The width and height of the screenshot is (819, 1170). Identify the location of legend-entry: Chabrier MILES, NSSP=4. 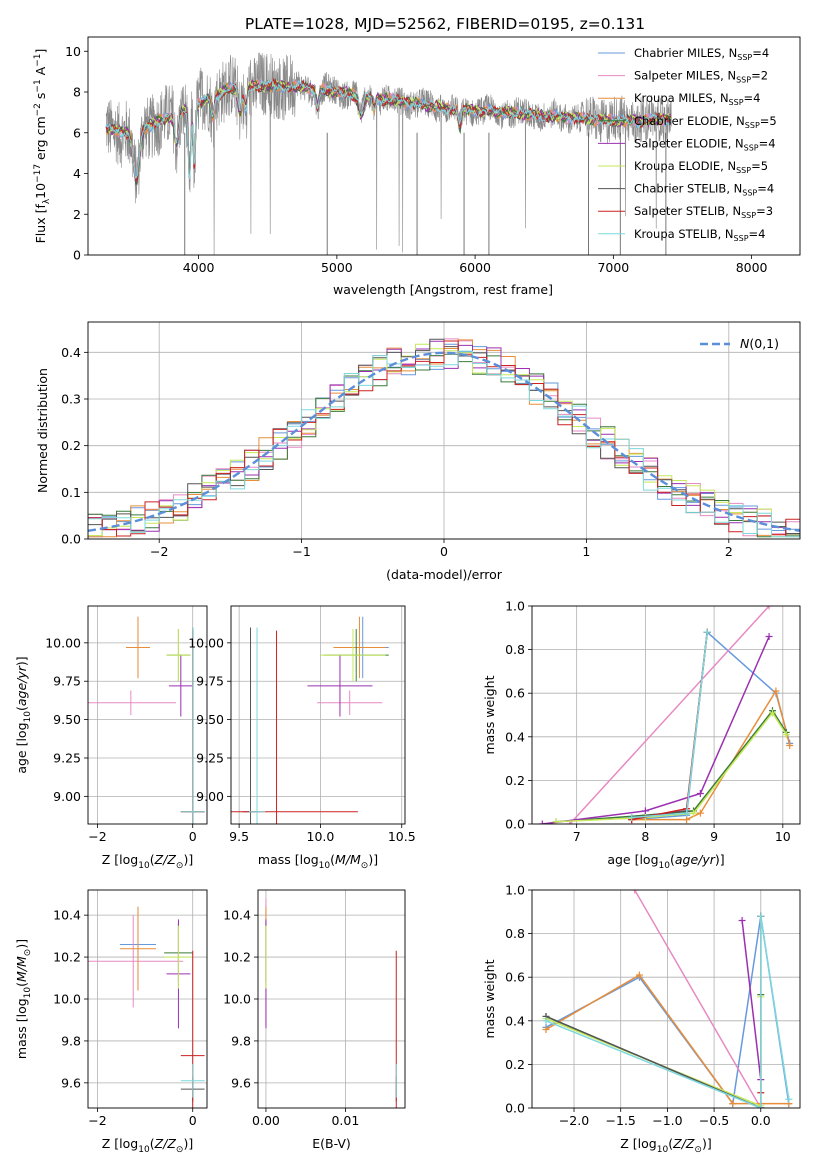
(701, 54).